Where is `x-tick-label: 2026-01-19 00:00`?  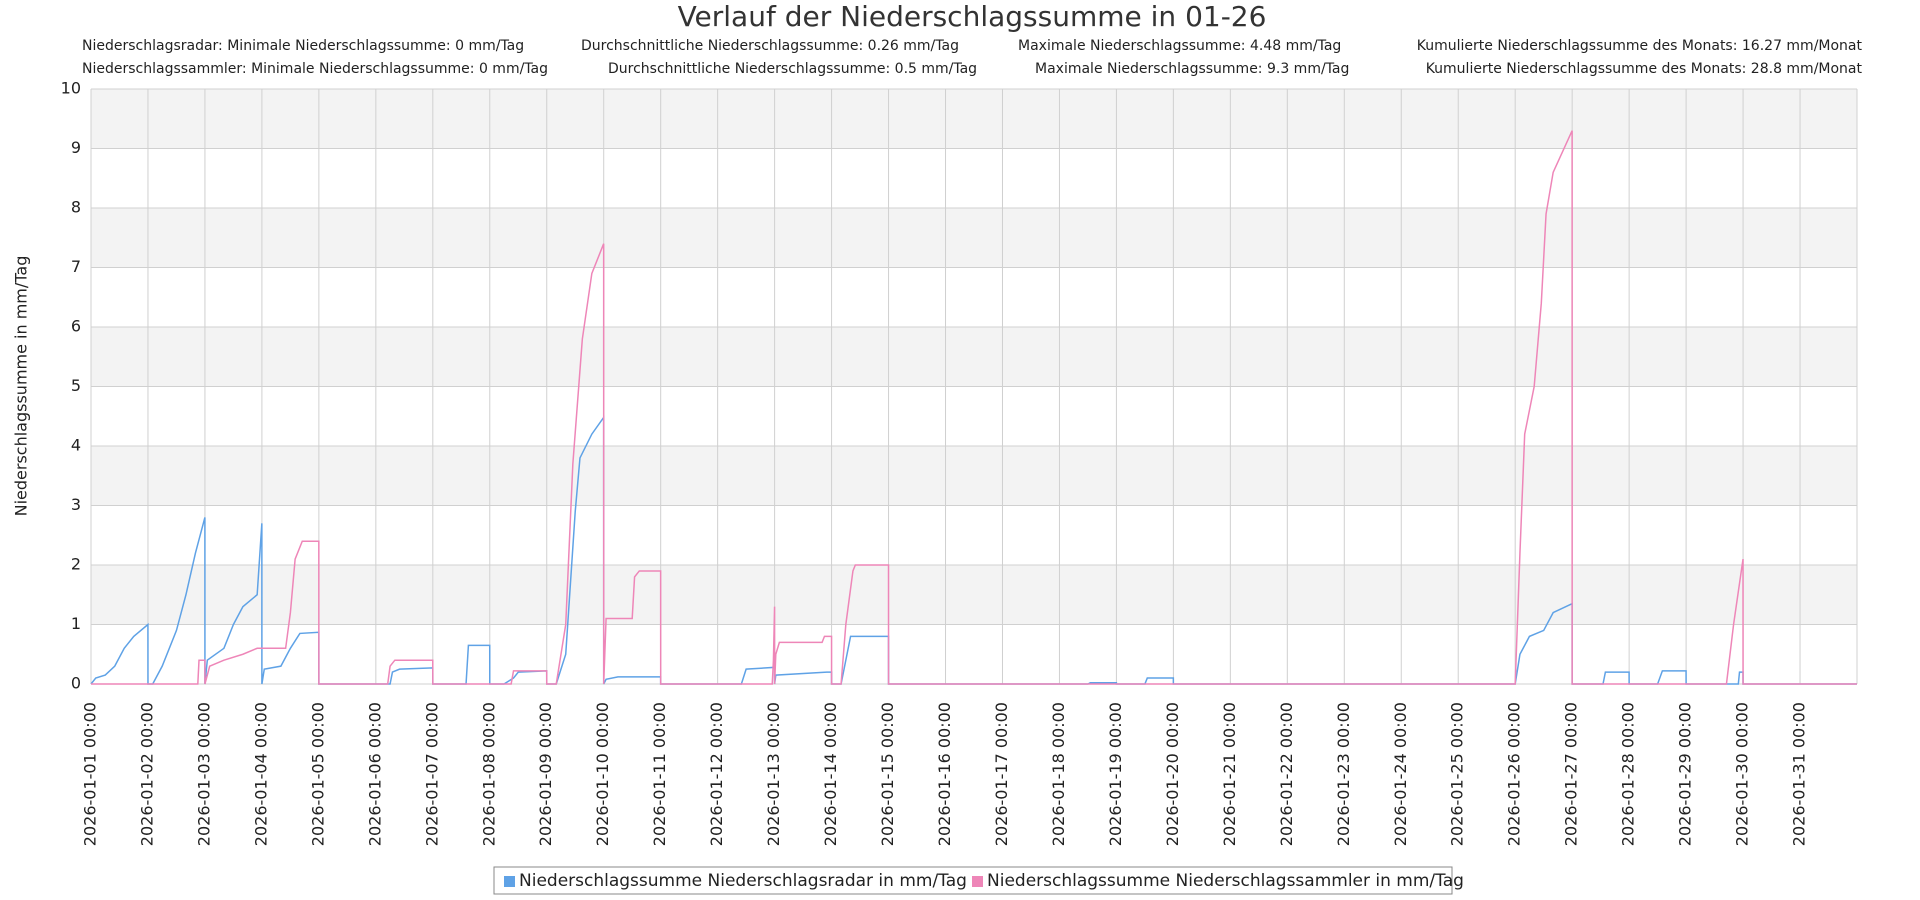
x-tick-label: 2026-01-19 00:00 is located at coordinates (1115, 774).